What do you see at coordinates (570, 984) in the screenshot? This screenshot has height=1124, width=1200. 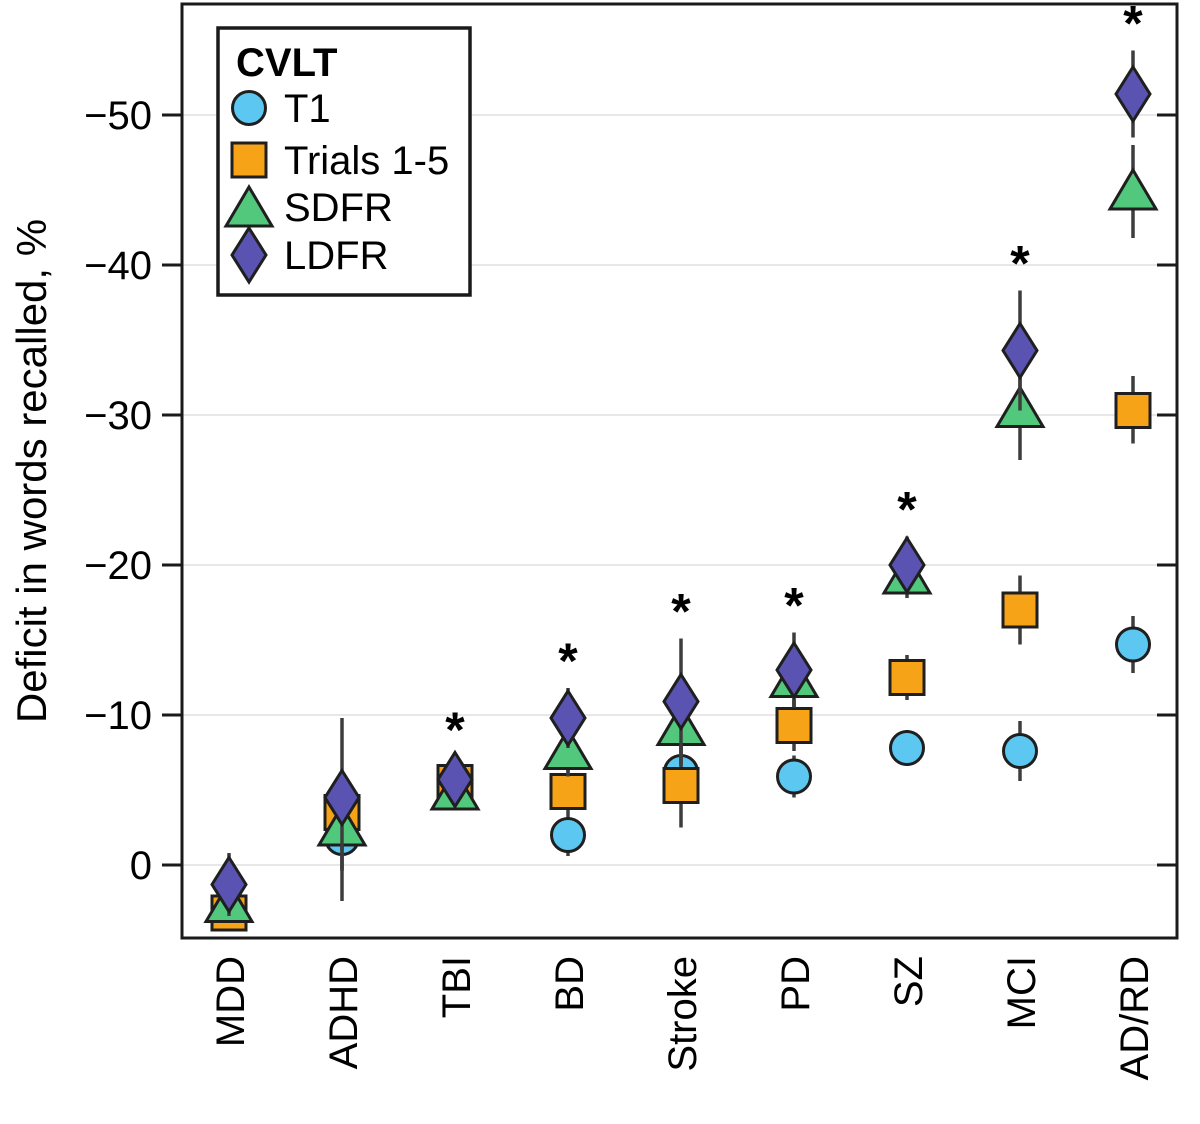 I see `x-category-label-bd: BD` at bounding box center [570, 984].